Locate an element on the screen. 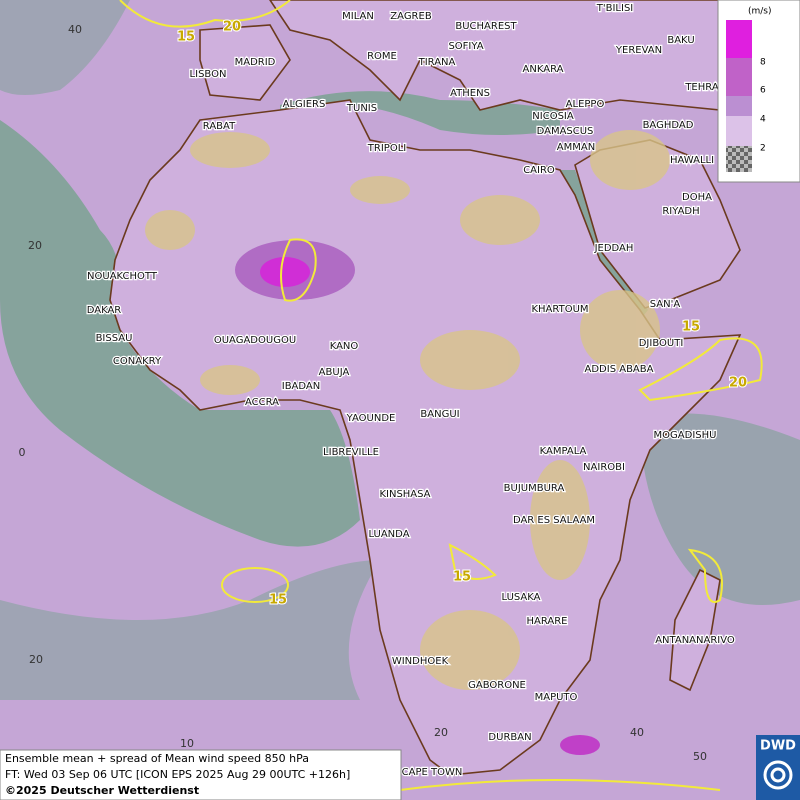  city-label: ZAGREB is located at coordinates (411, 16).